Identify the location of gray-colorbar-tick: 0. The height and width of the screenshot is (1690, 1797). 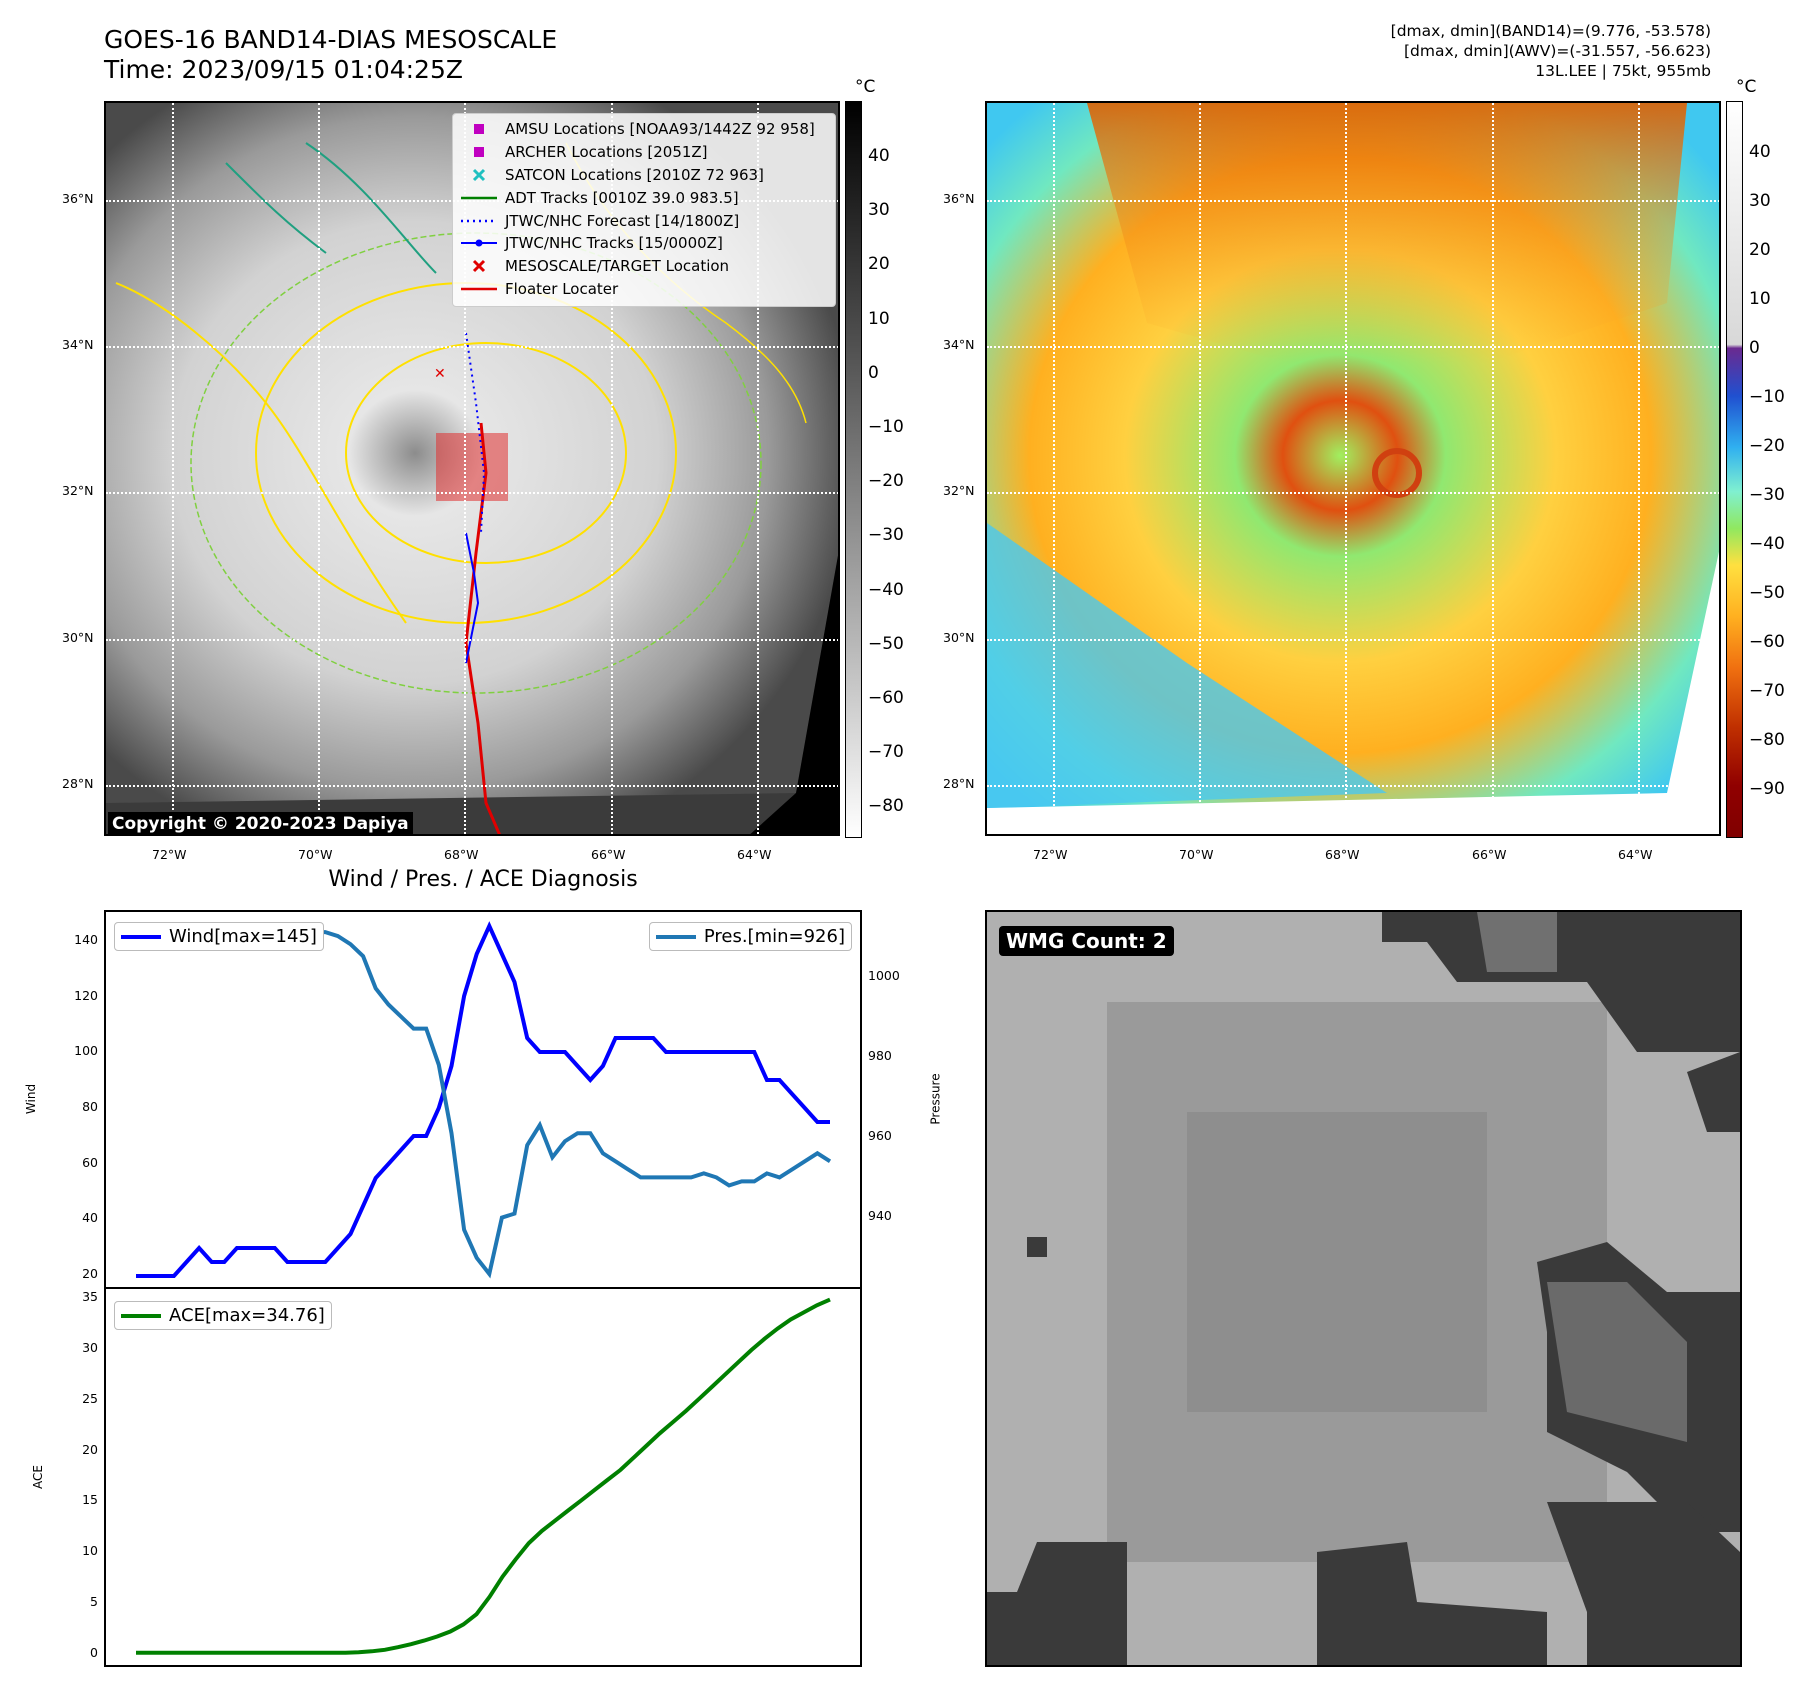
(873, 372).